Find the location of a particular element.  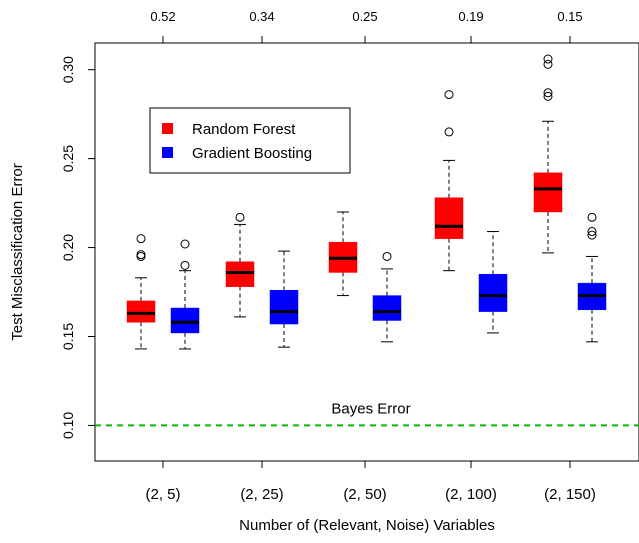

legend-frame is located at coordinates (250, 140).